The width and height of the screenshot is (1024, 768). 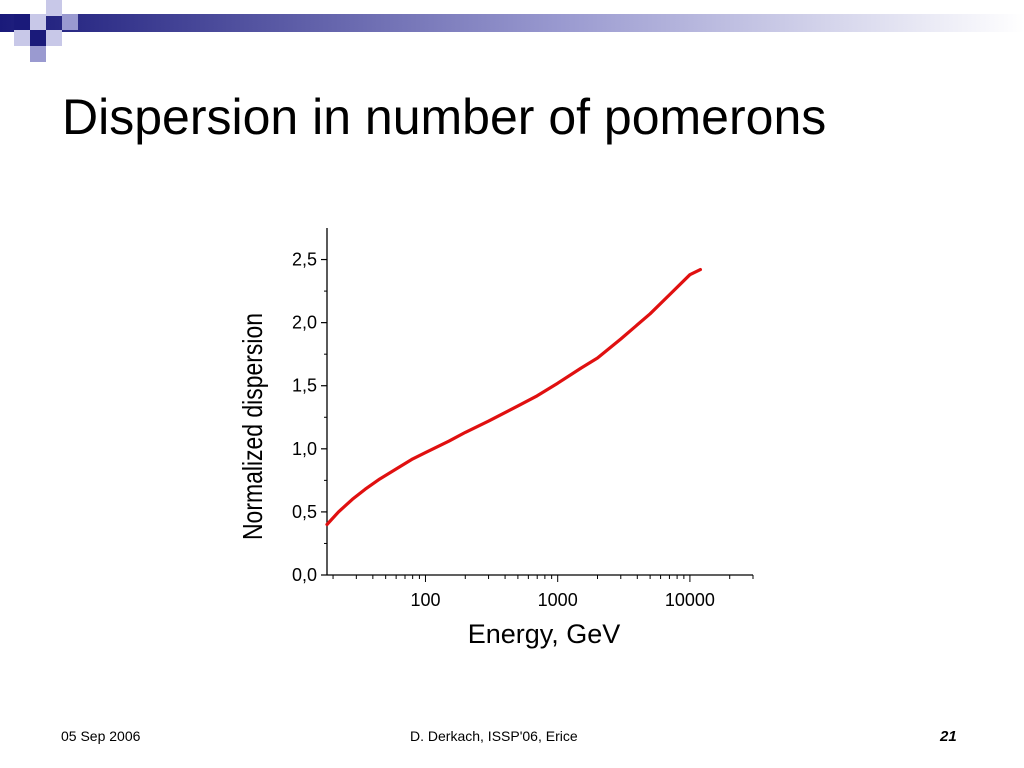 I want to click on x-axis-label: Energy, GeV, so click(x=544, y=634).